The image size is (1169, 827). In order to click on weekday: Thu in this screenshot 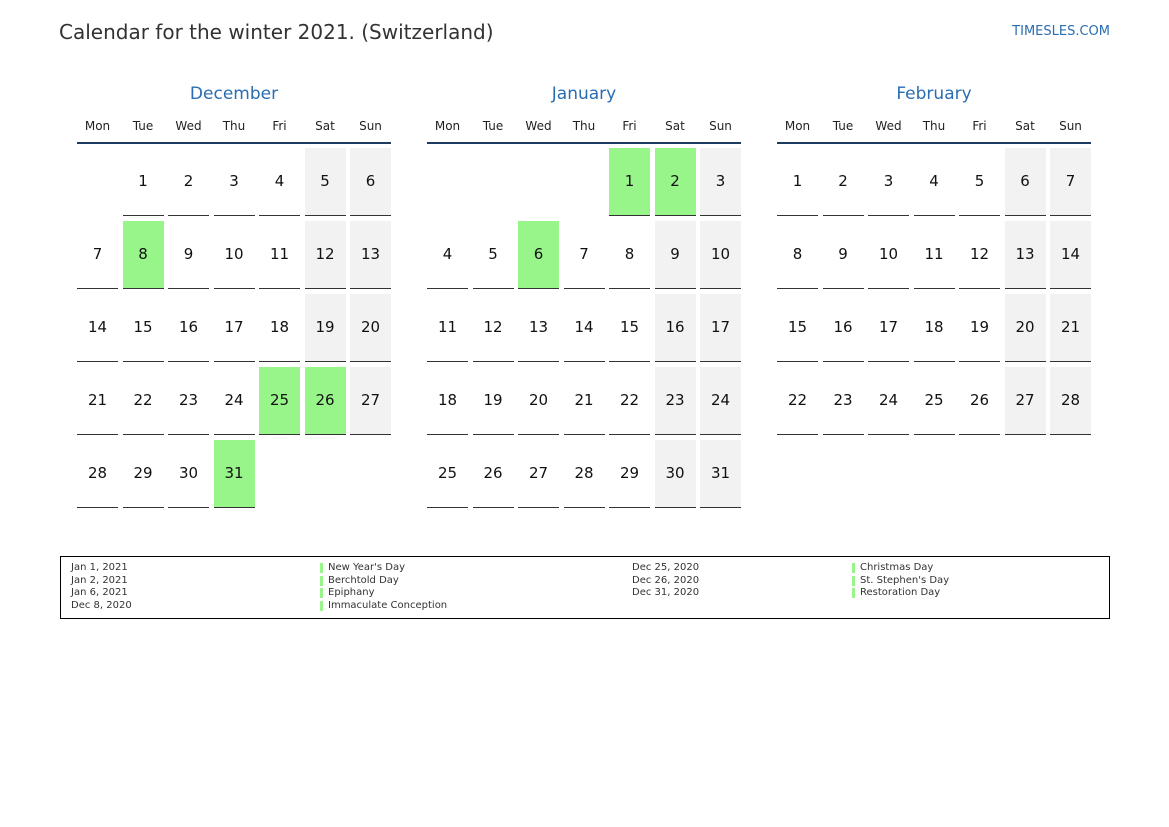, I will do `click(234, 126)`.